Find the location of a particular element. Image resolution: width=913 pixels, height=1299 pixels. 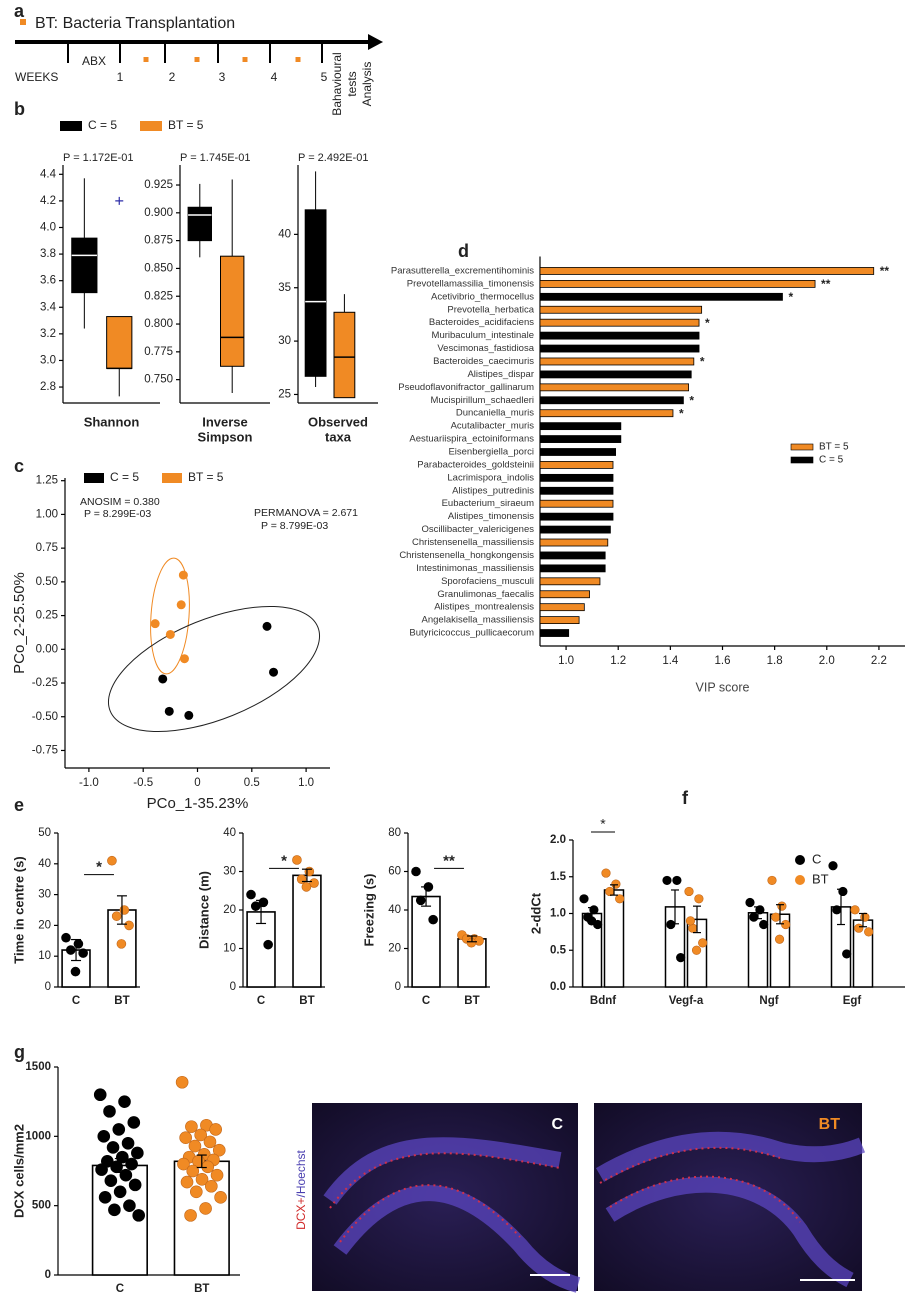

y-tick-label: 3.6 is located at coordinates (48, 281).